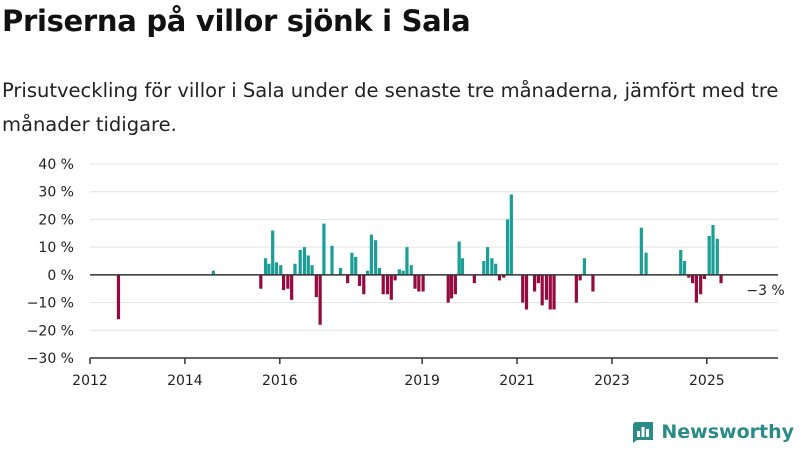  Describe the element at coordinates (60, 276) in the screenshot. I see `y-tick-label: 0 %` at that location.